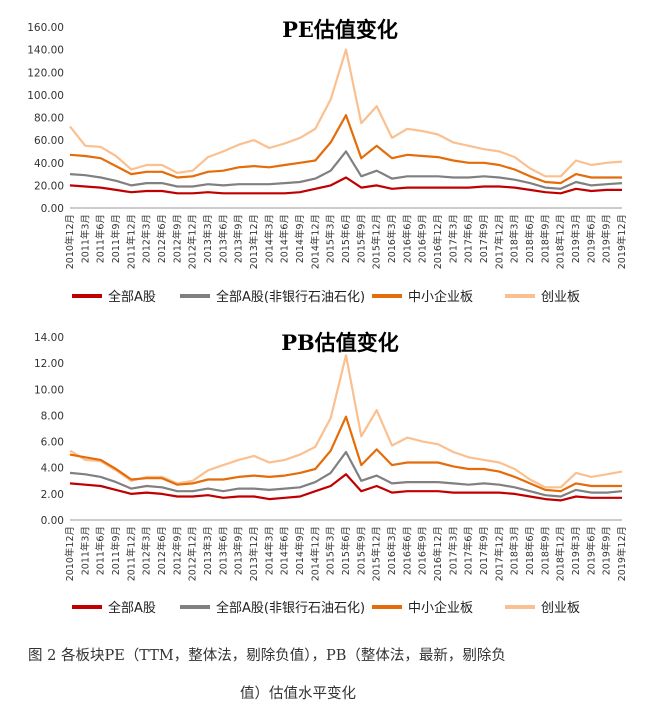  What do you see at coordinates (162, 550) in the screenshot?
I see `pb-x-tick-label: 2012年6月` at bounding box center [162, 550].